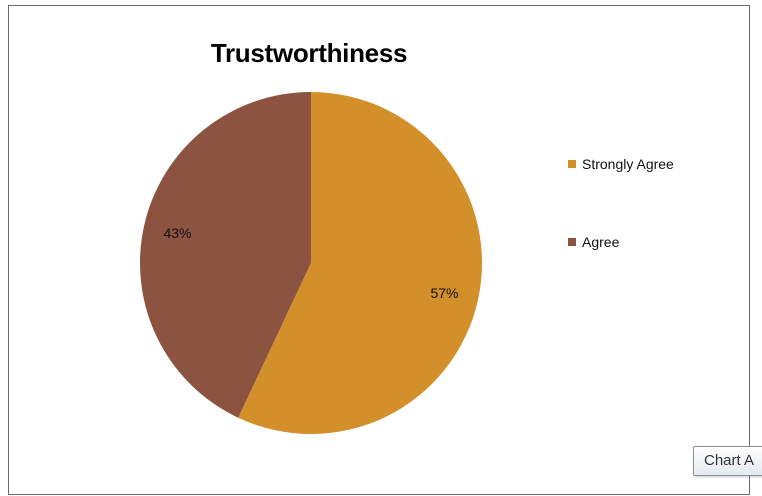 Image resolution: width=762 pixels, height=496 pixels. I want to click on data-label-strongly-agree: 57%, so click(444, 293).